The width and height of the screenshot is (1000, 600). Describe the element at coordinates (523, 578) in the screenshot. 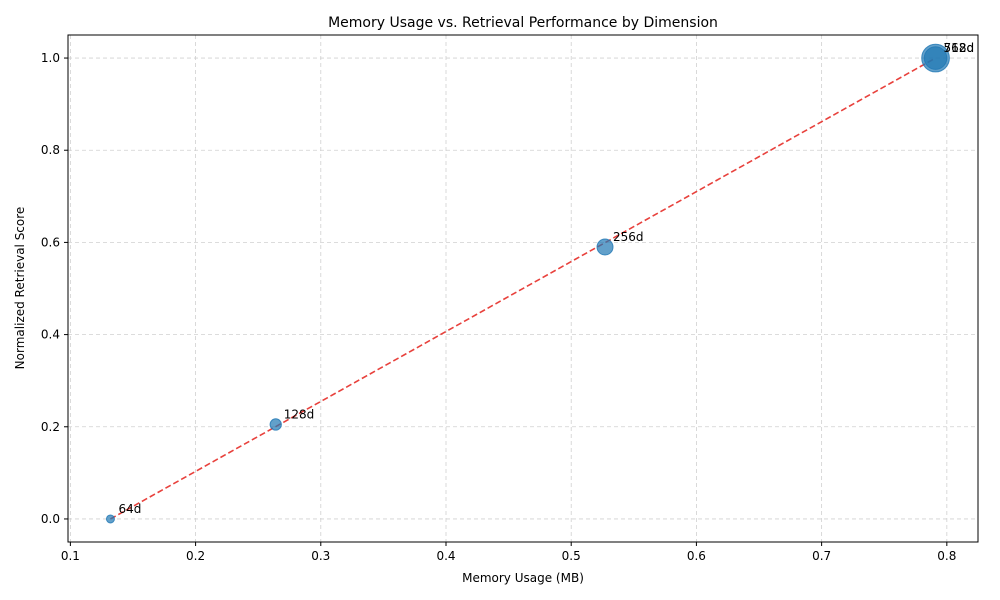

I see `x-axis-label: Memory Usage (MB)` at that location.